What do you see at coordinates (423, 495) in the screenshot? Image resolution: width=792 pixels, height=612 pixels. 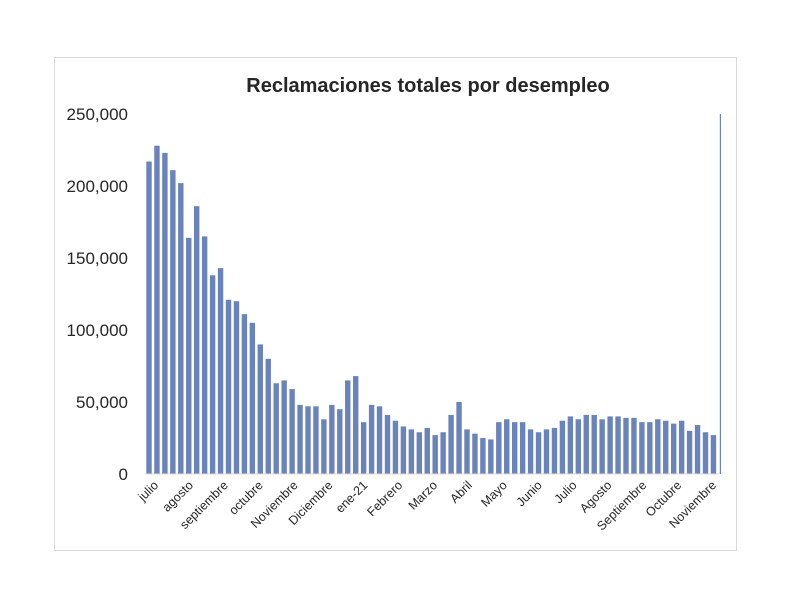 I see `x-tick-label: Marzo` at bounding box center [423, 495].